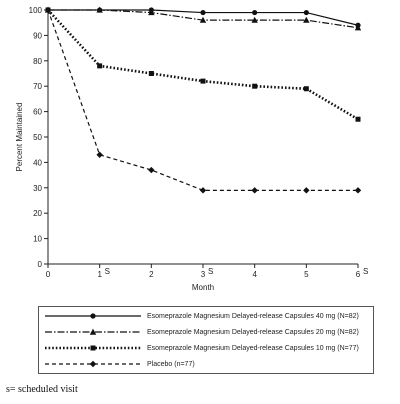 This screenshot has height=404, width=400. What do you see at coordinates (93, 316) in the screenshot?
I see `legend-swatch-40mg` at bounding box center [93, 316].